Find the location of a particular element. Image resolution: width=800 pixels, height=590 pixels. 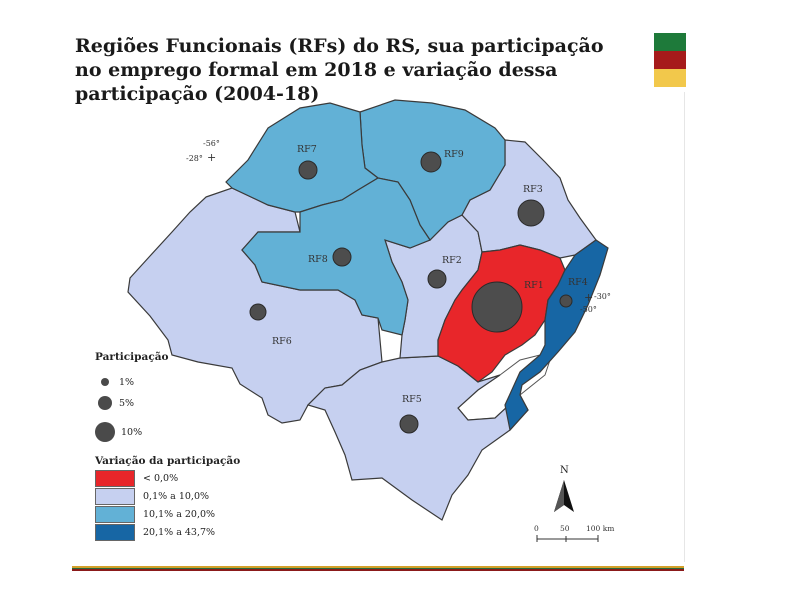

label-rf3: RF3 is located at coordinates (533, 189).